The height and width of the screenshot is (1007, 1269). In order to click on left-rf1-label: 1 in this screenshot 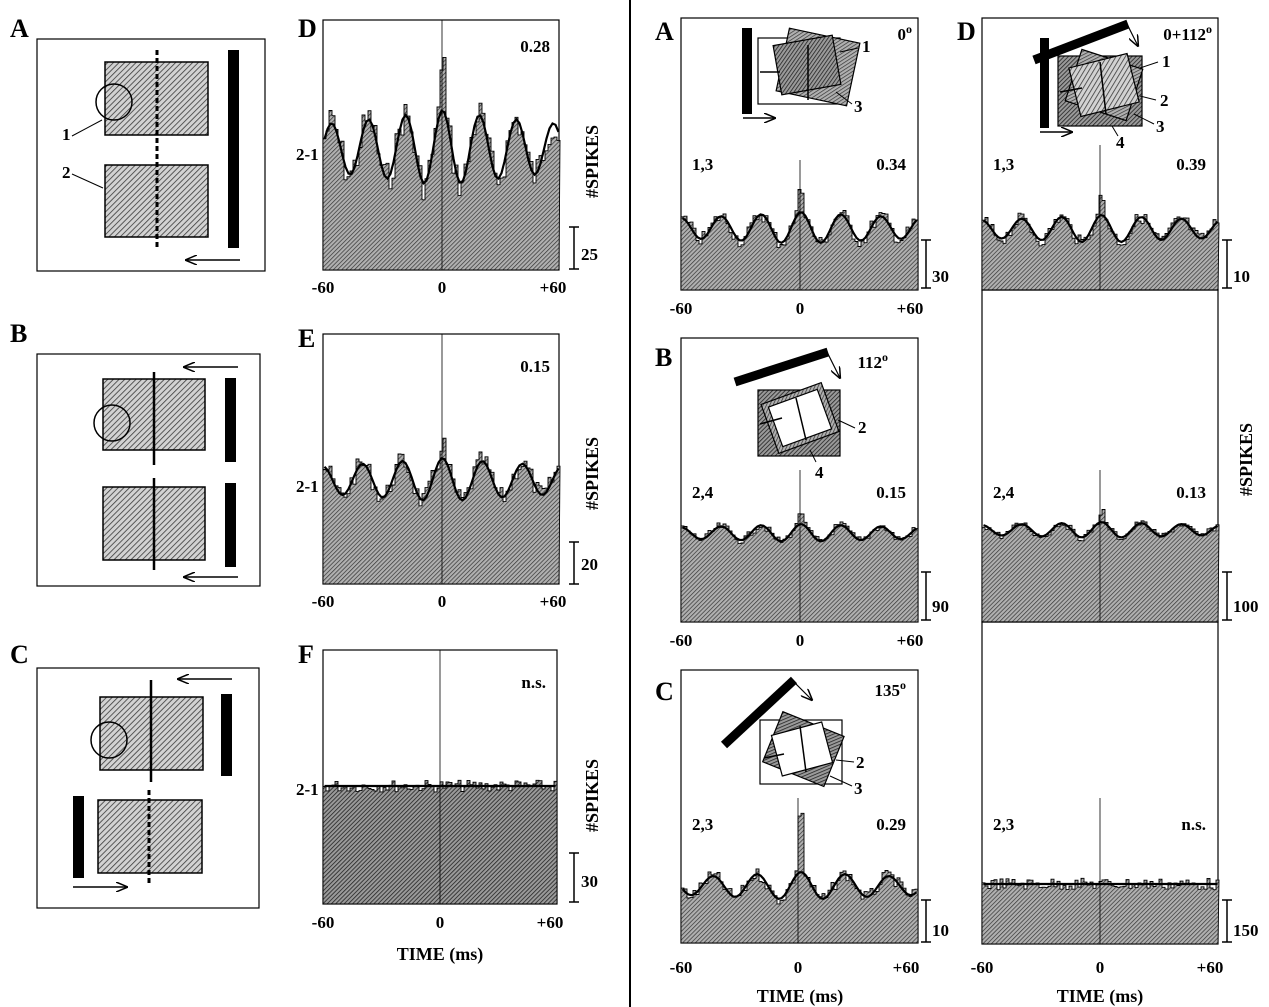, I will do `click(66, 134)`.